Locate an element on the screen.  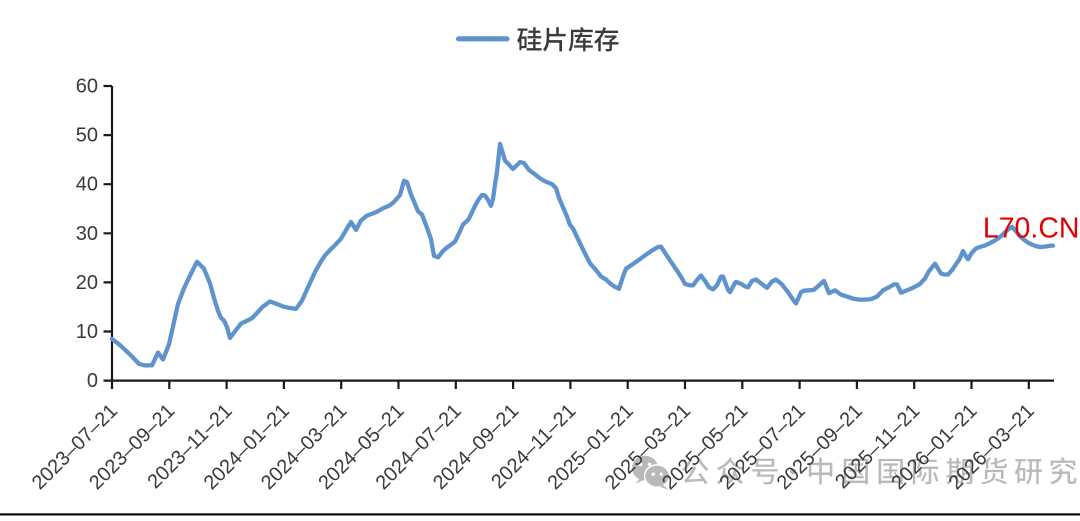
svg-text: 20 is located at coordinates (87, 283).